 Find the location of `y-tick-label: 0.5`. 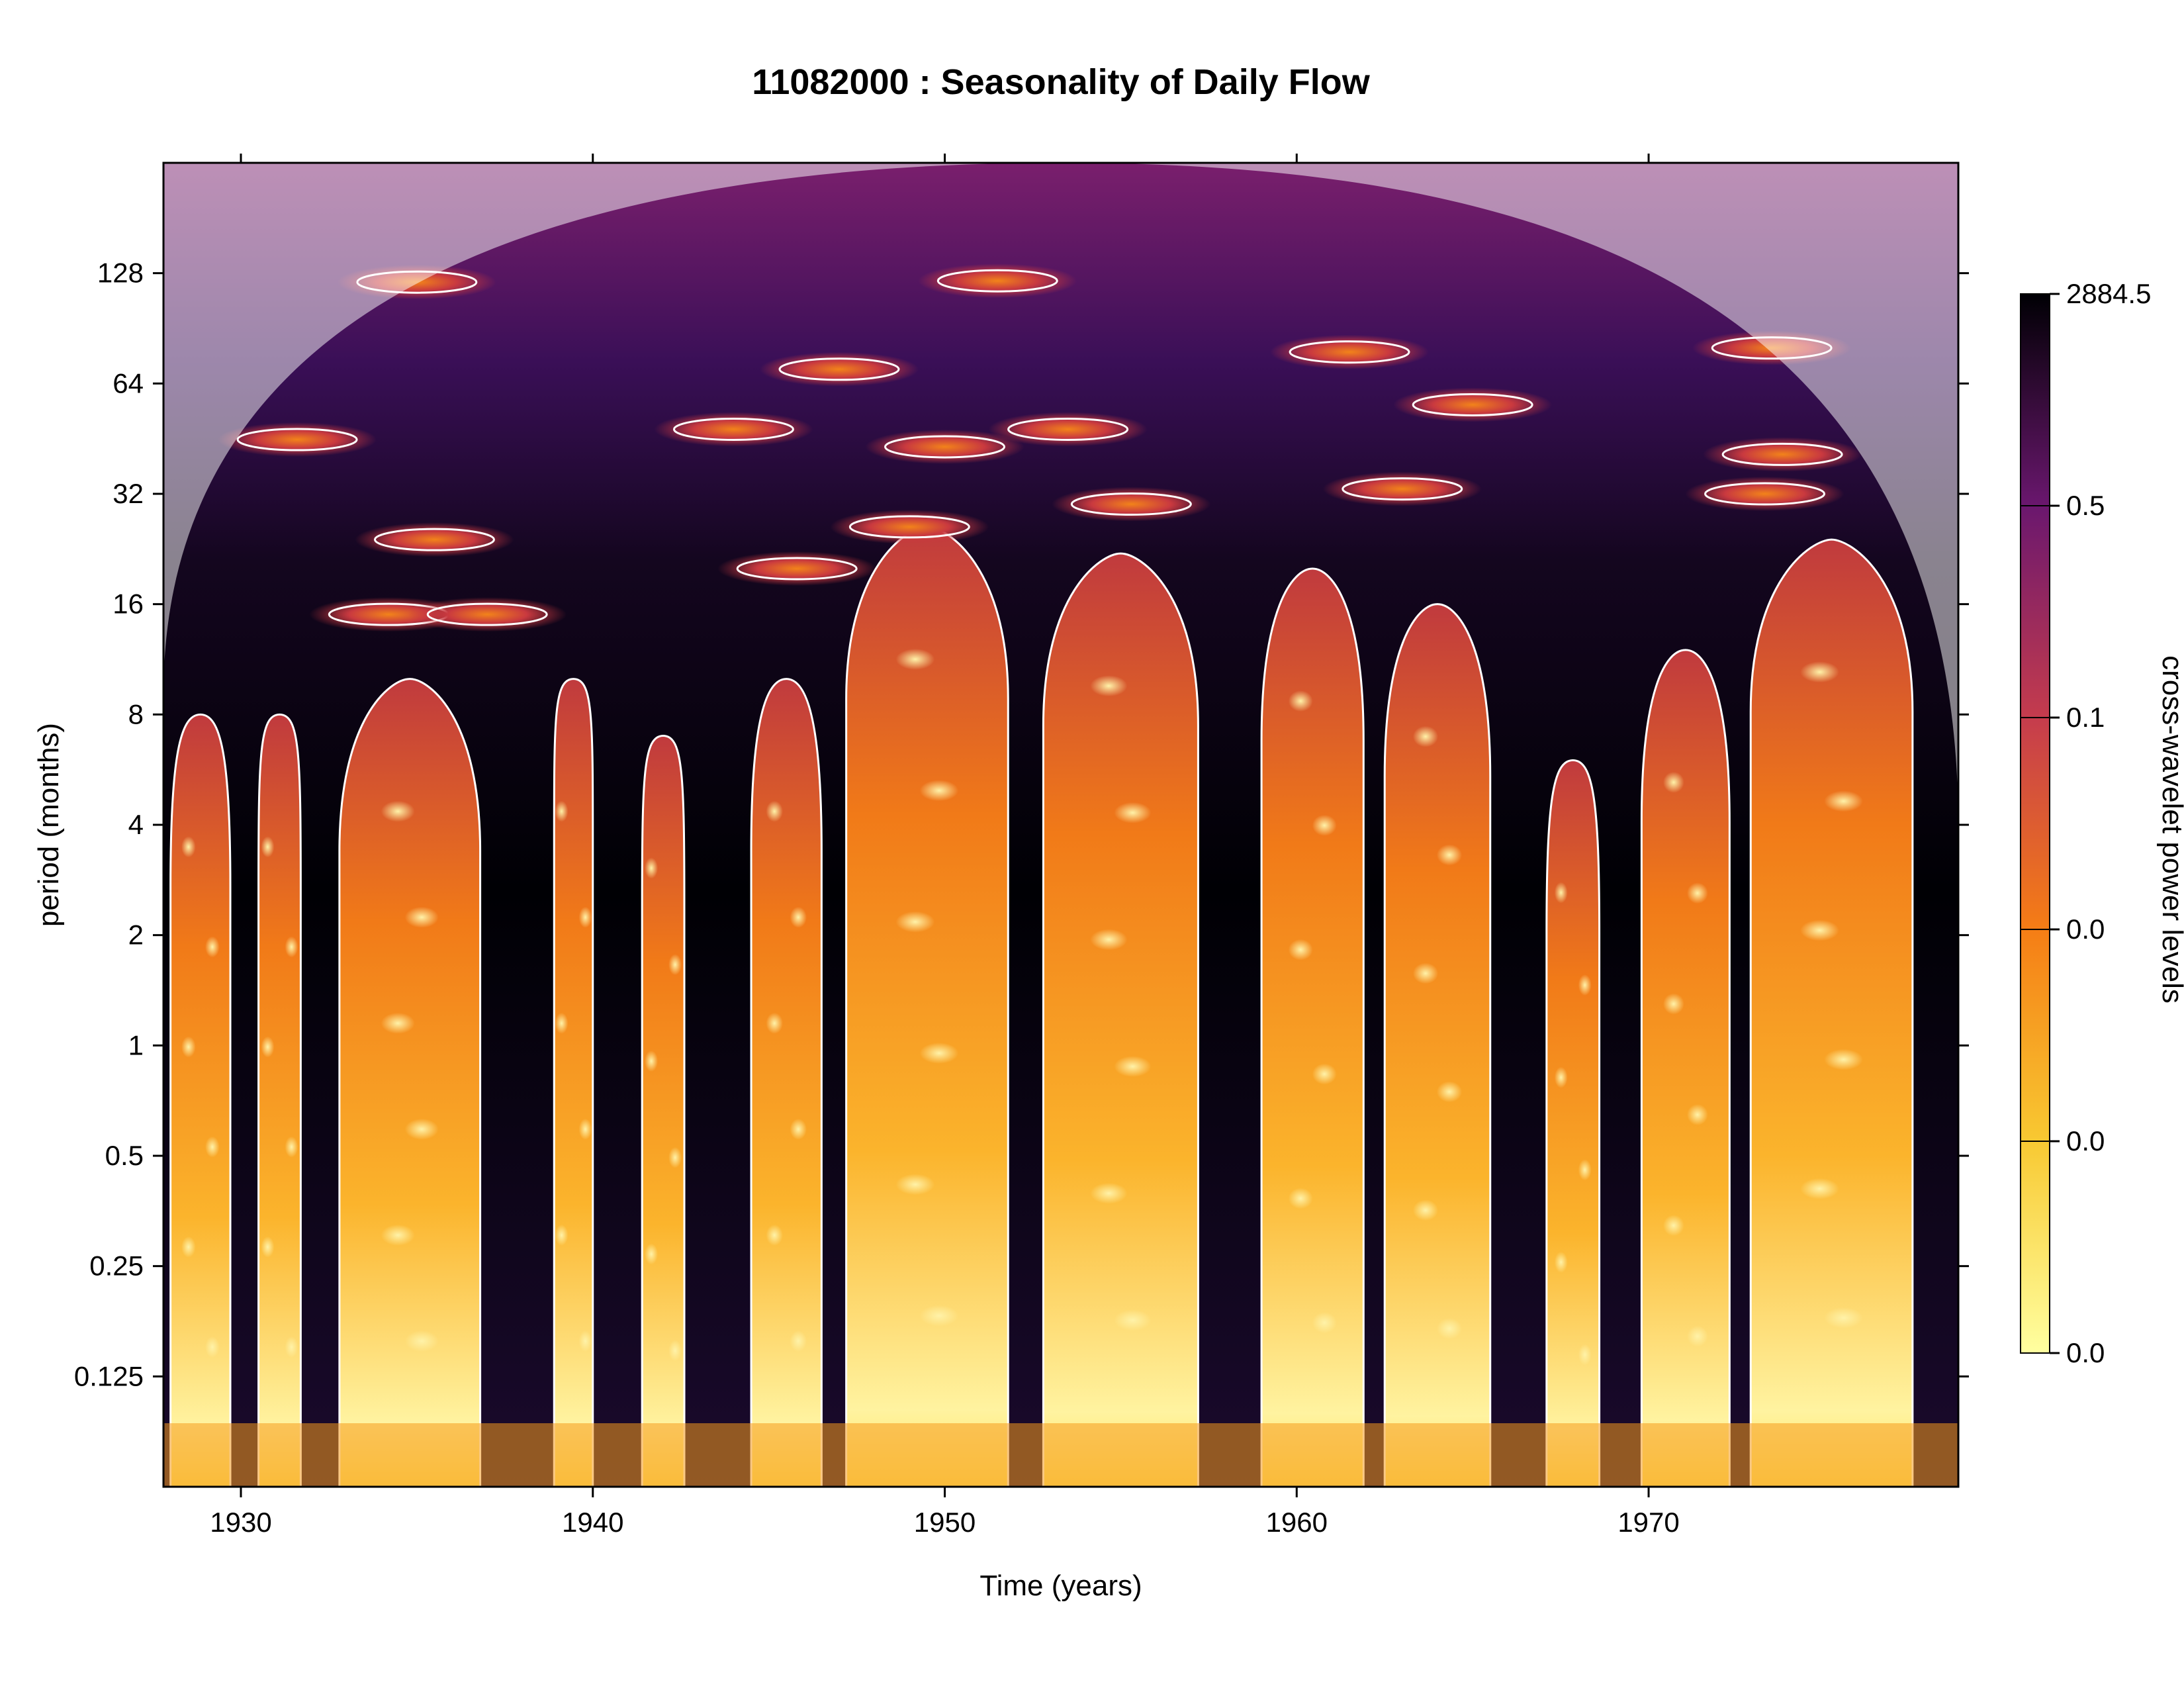

y-tick-label: 0.5 is located at coordinates (124, 1155).